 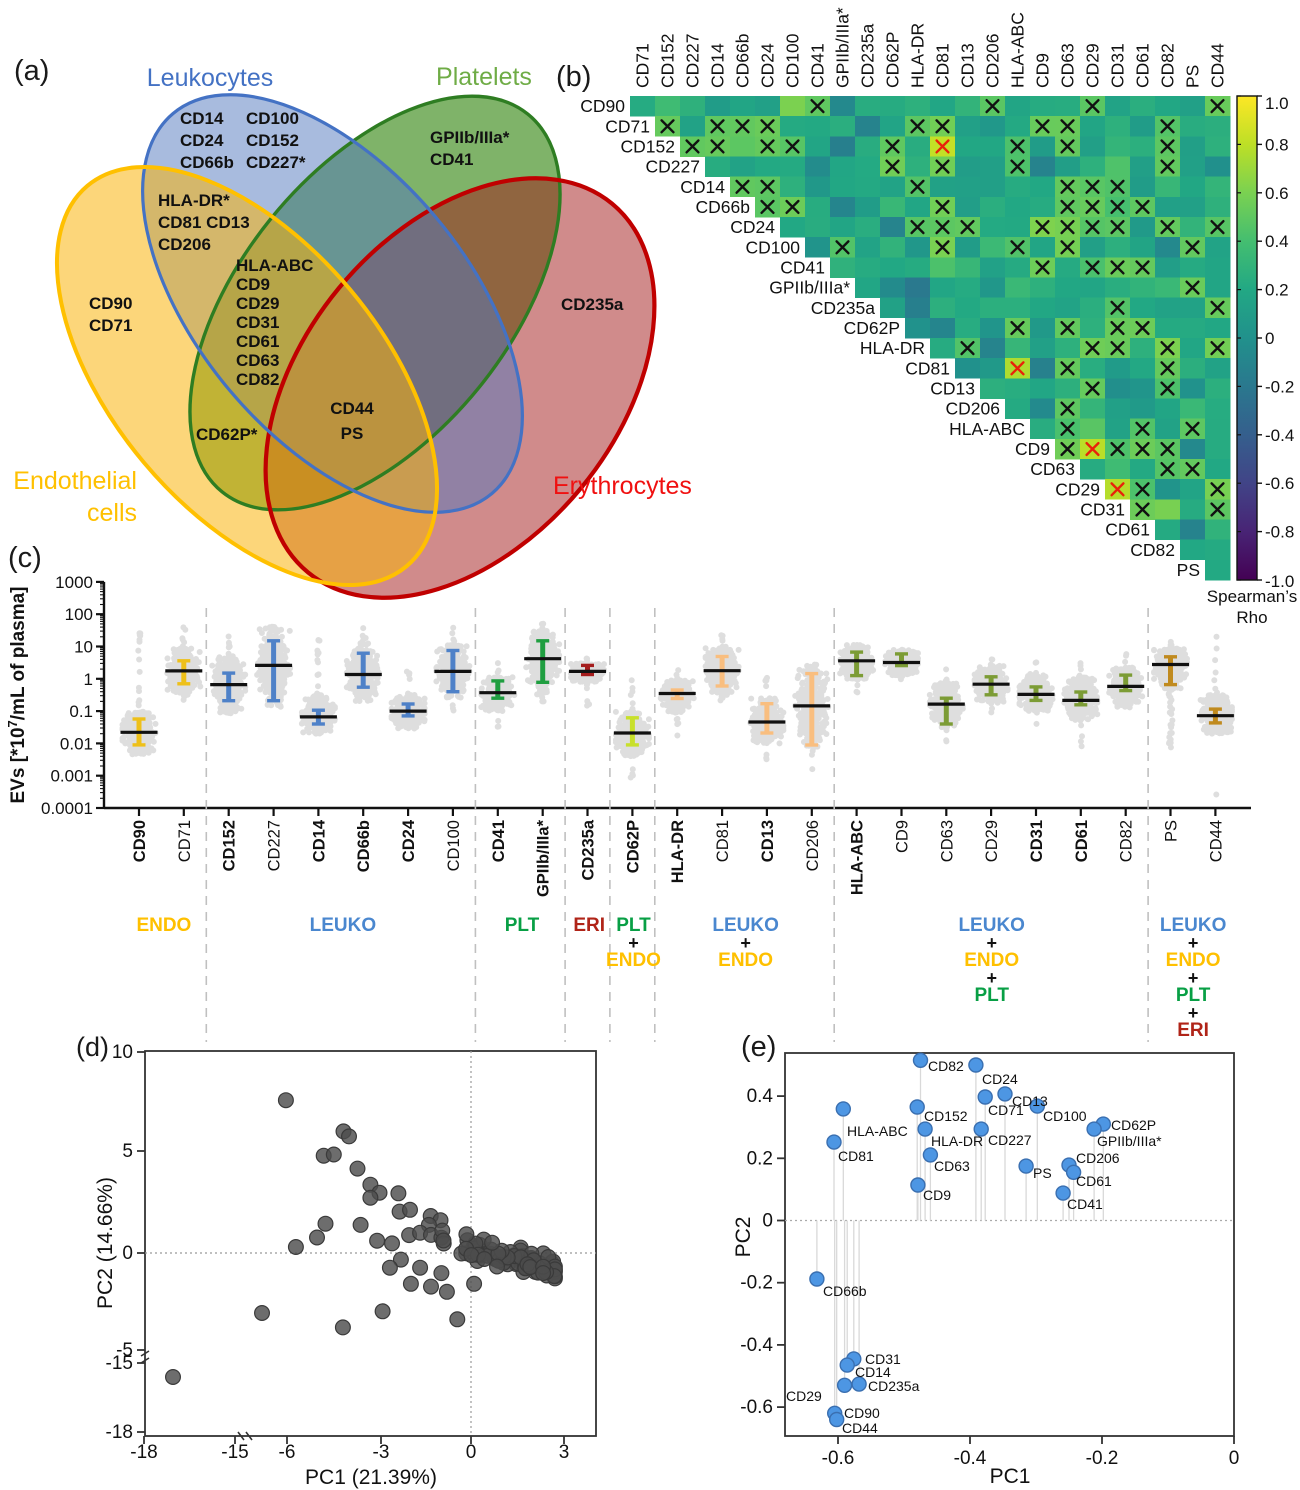 I want to click on svg-text: -0.2, so click(x=1279, y=386).